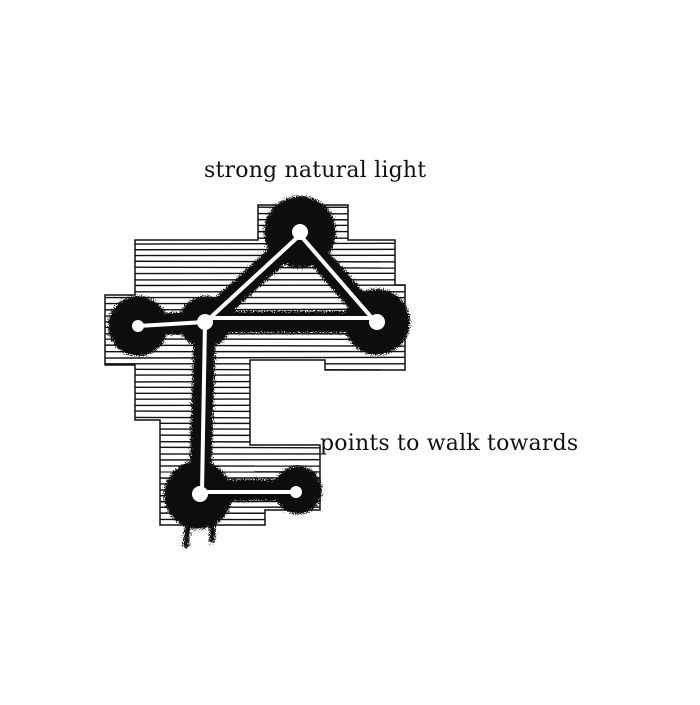 This screenshot has height=705, width=700. Describe the element at coordinates (449, 443) in the screenshot. I see `label-points-to-walk-towards: points to walk towards` at that location.